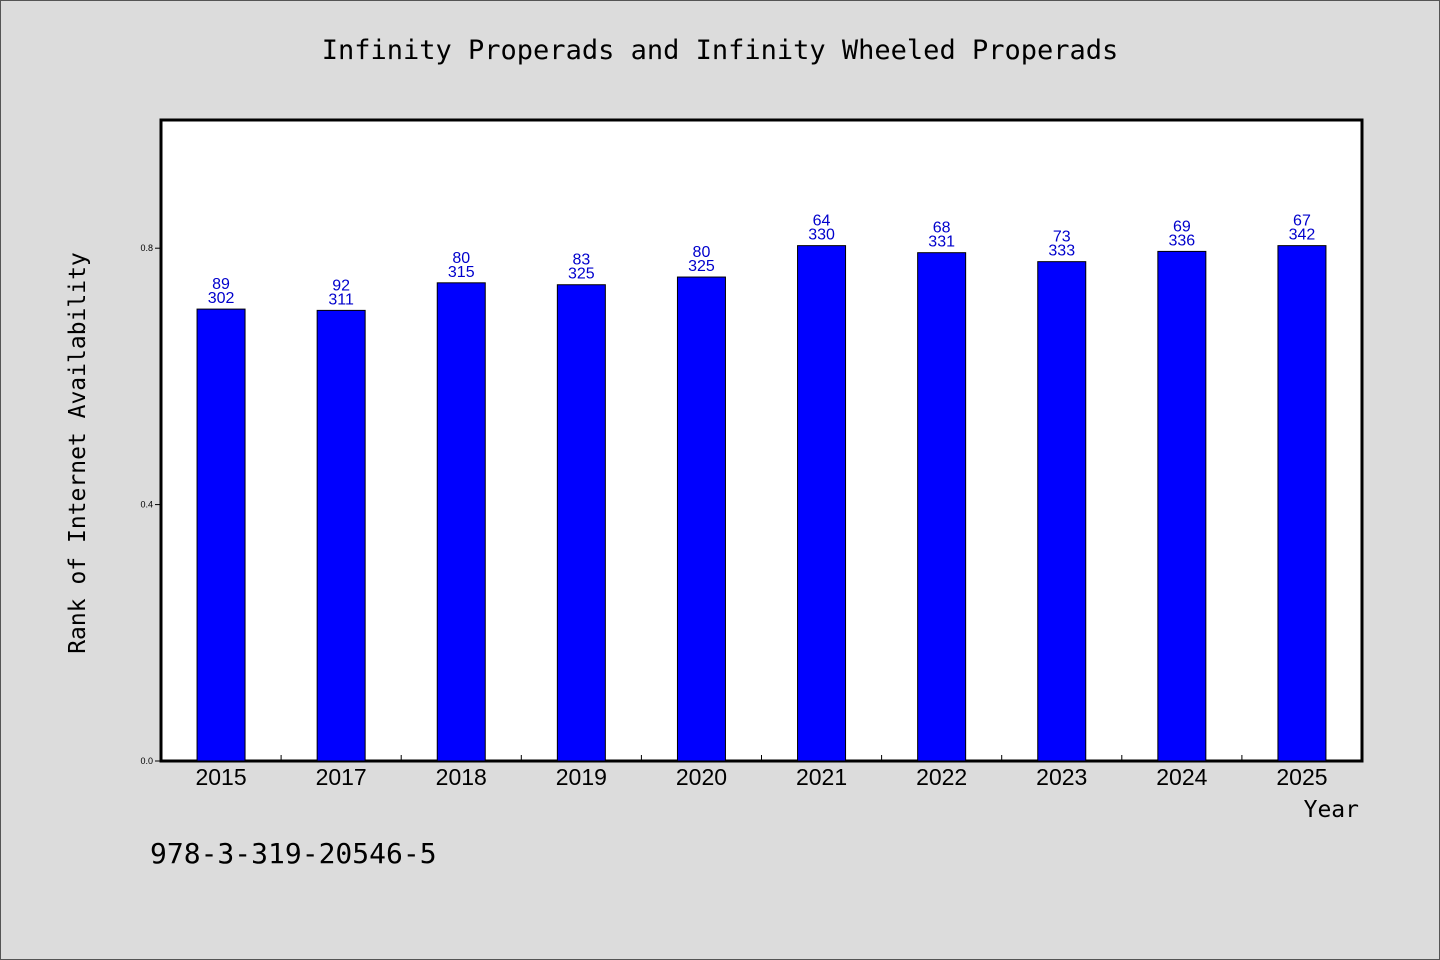 The height and width of the screenshot is (960, 1440). Describe the element at coordinates (581, 777) in the screenshot. I see `x-tick-label: 2019` at that location.